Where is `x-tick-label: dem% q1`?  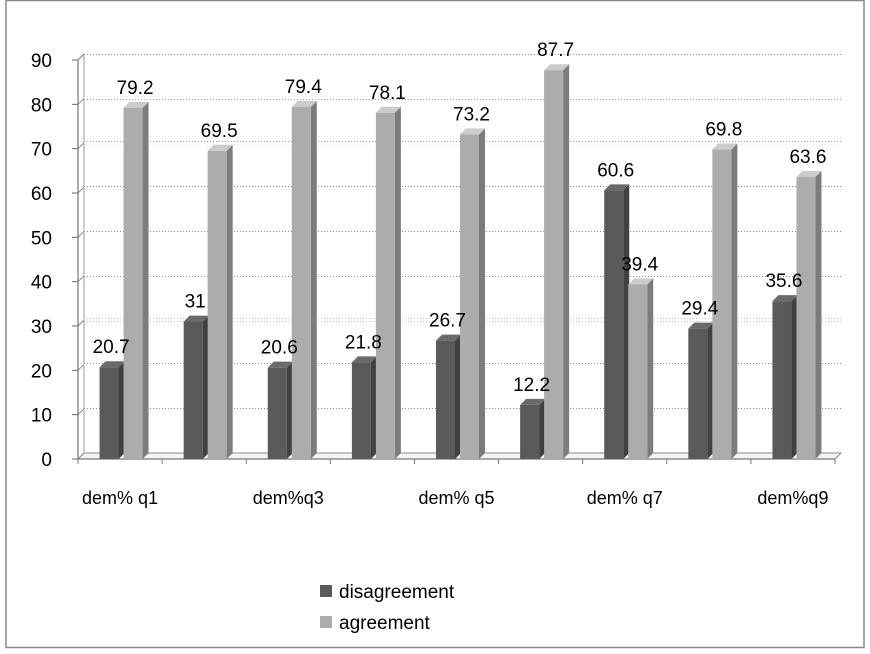
x-tick-label: dem% q1 is located at coordinates (120, 498).